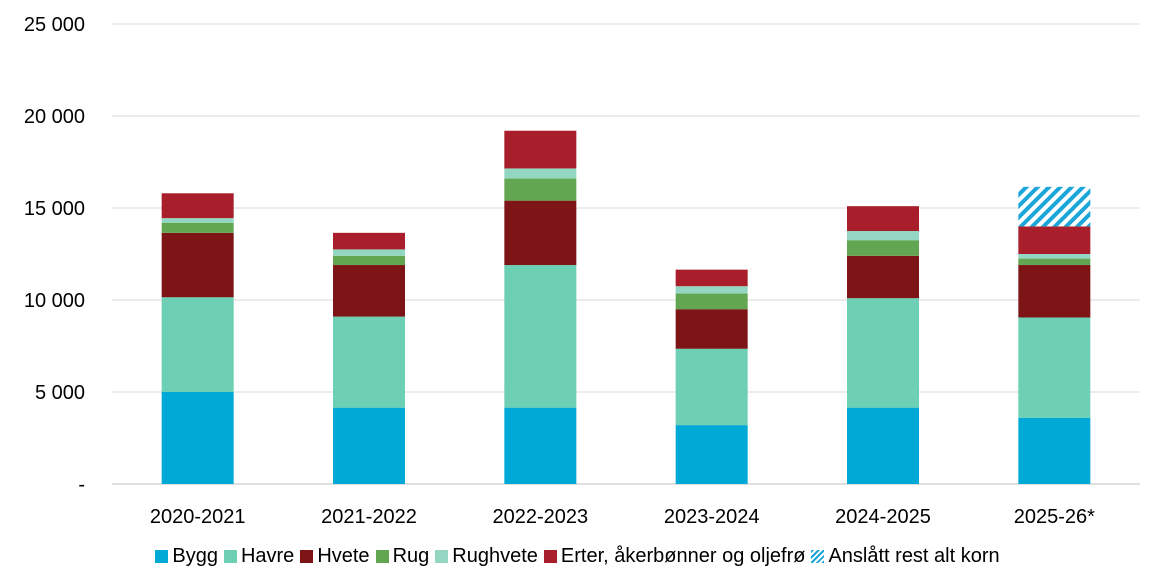 Image resolution: width=1161 pixels, height=574 pixels. I want to click on legend-item: Erter, åkerbønner og oljefrø, so click(674, 556).